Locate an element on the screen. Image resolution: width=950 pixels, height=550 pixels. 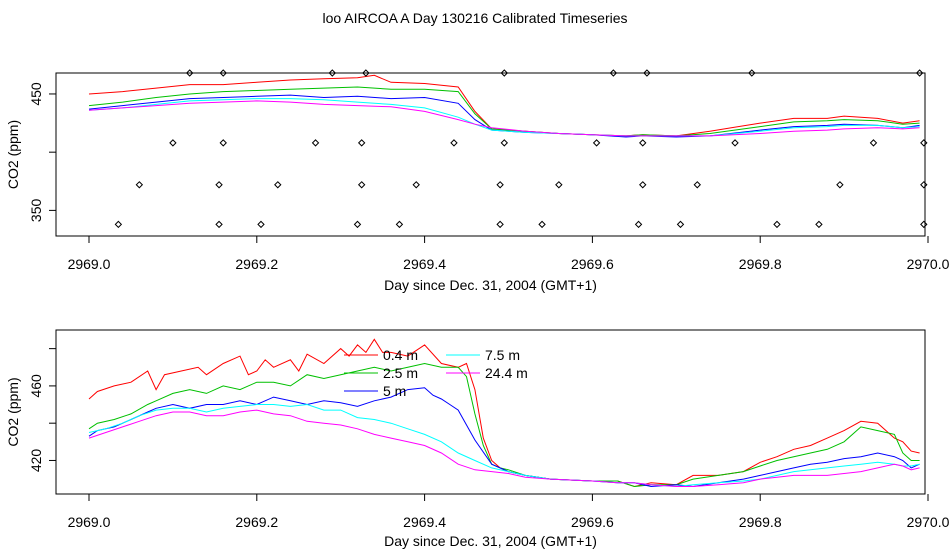
y-tick-label: 450 is located at coordinates (36, 94).